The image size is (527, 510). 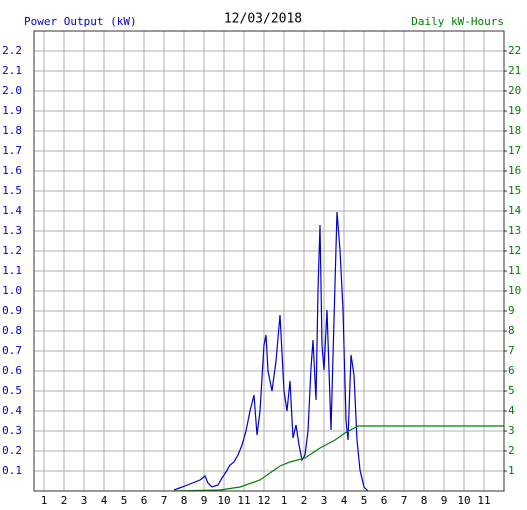 What do you see at coordinates (12, 370) in the screenshot?
I see `y-tick-label: 0.6` at bounding box center [12, 370].